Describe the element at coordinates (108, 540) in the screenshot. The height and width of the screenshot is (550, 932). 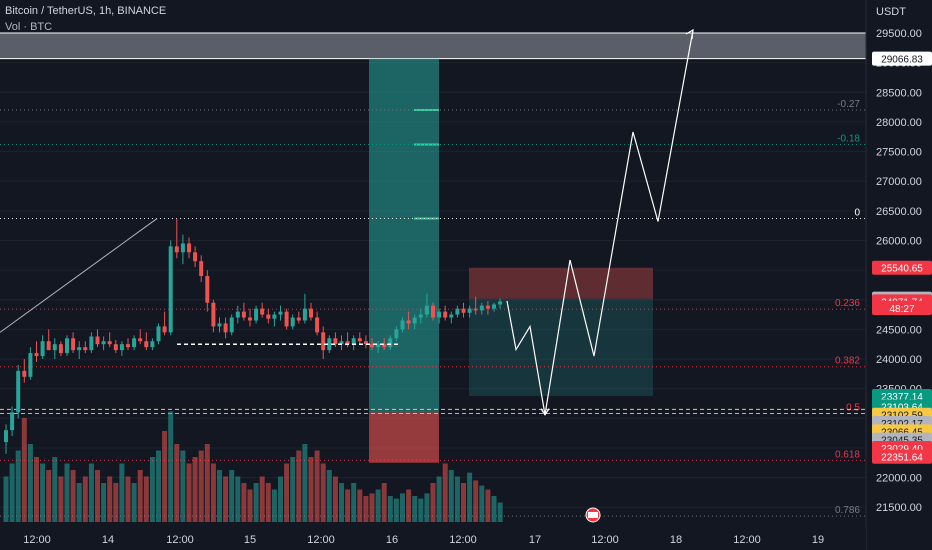
I see `time-tick-label: 14` at that location.